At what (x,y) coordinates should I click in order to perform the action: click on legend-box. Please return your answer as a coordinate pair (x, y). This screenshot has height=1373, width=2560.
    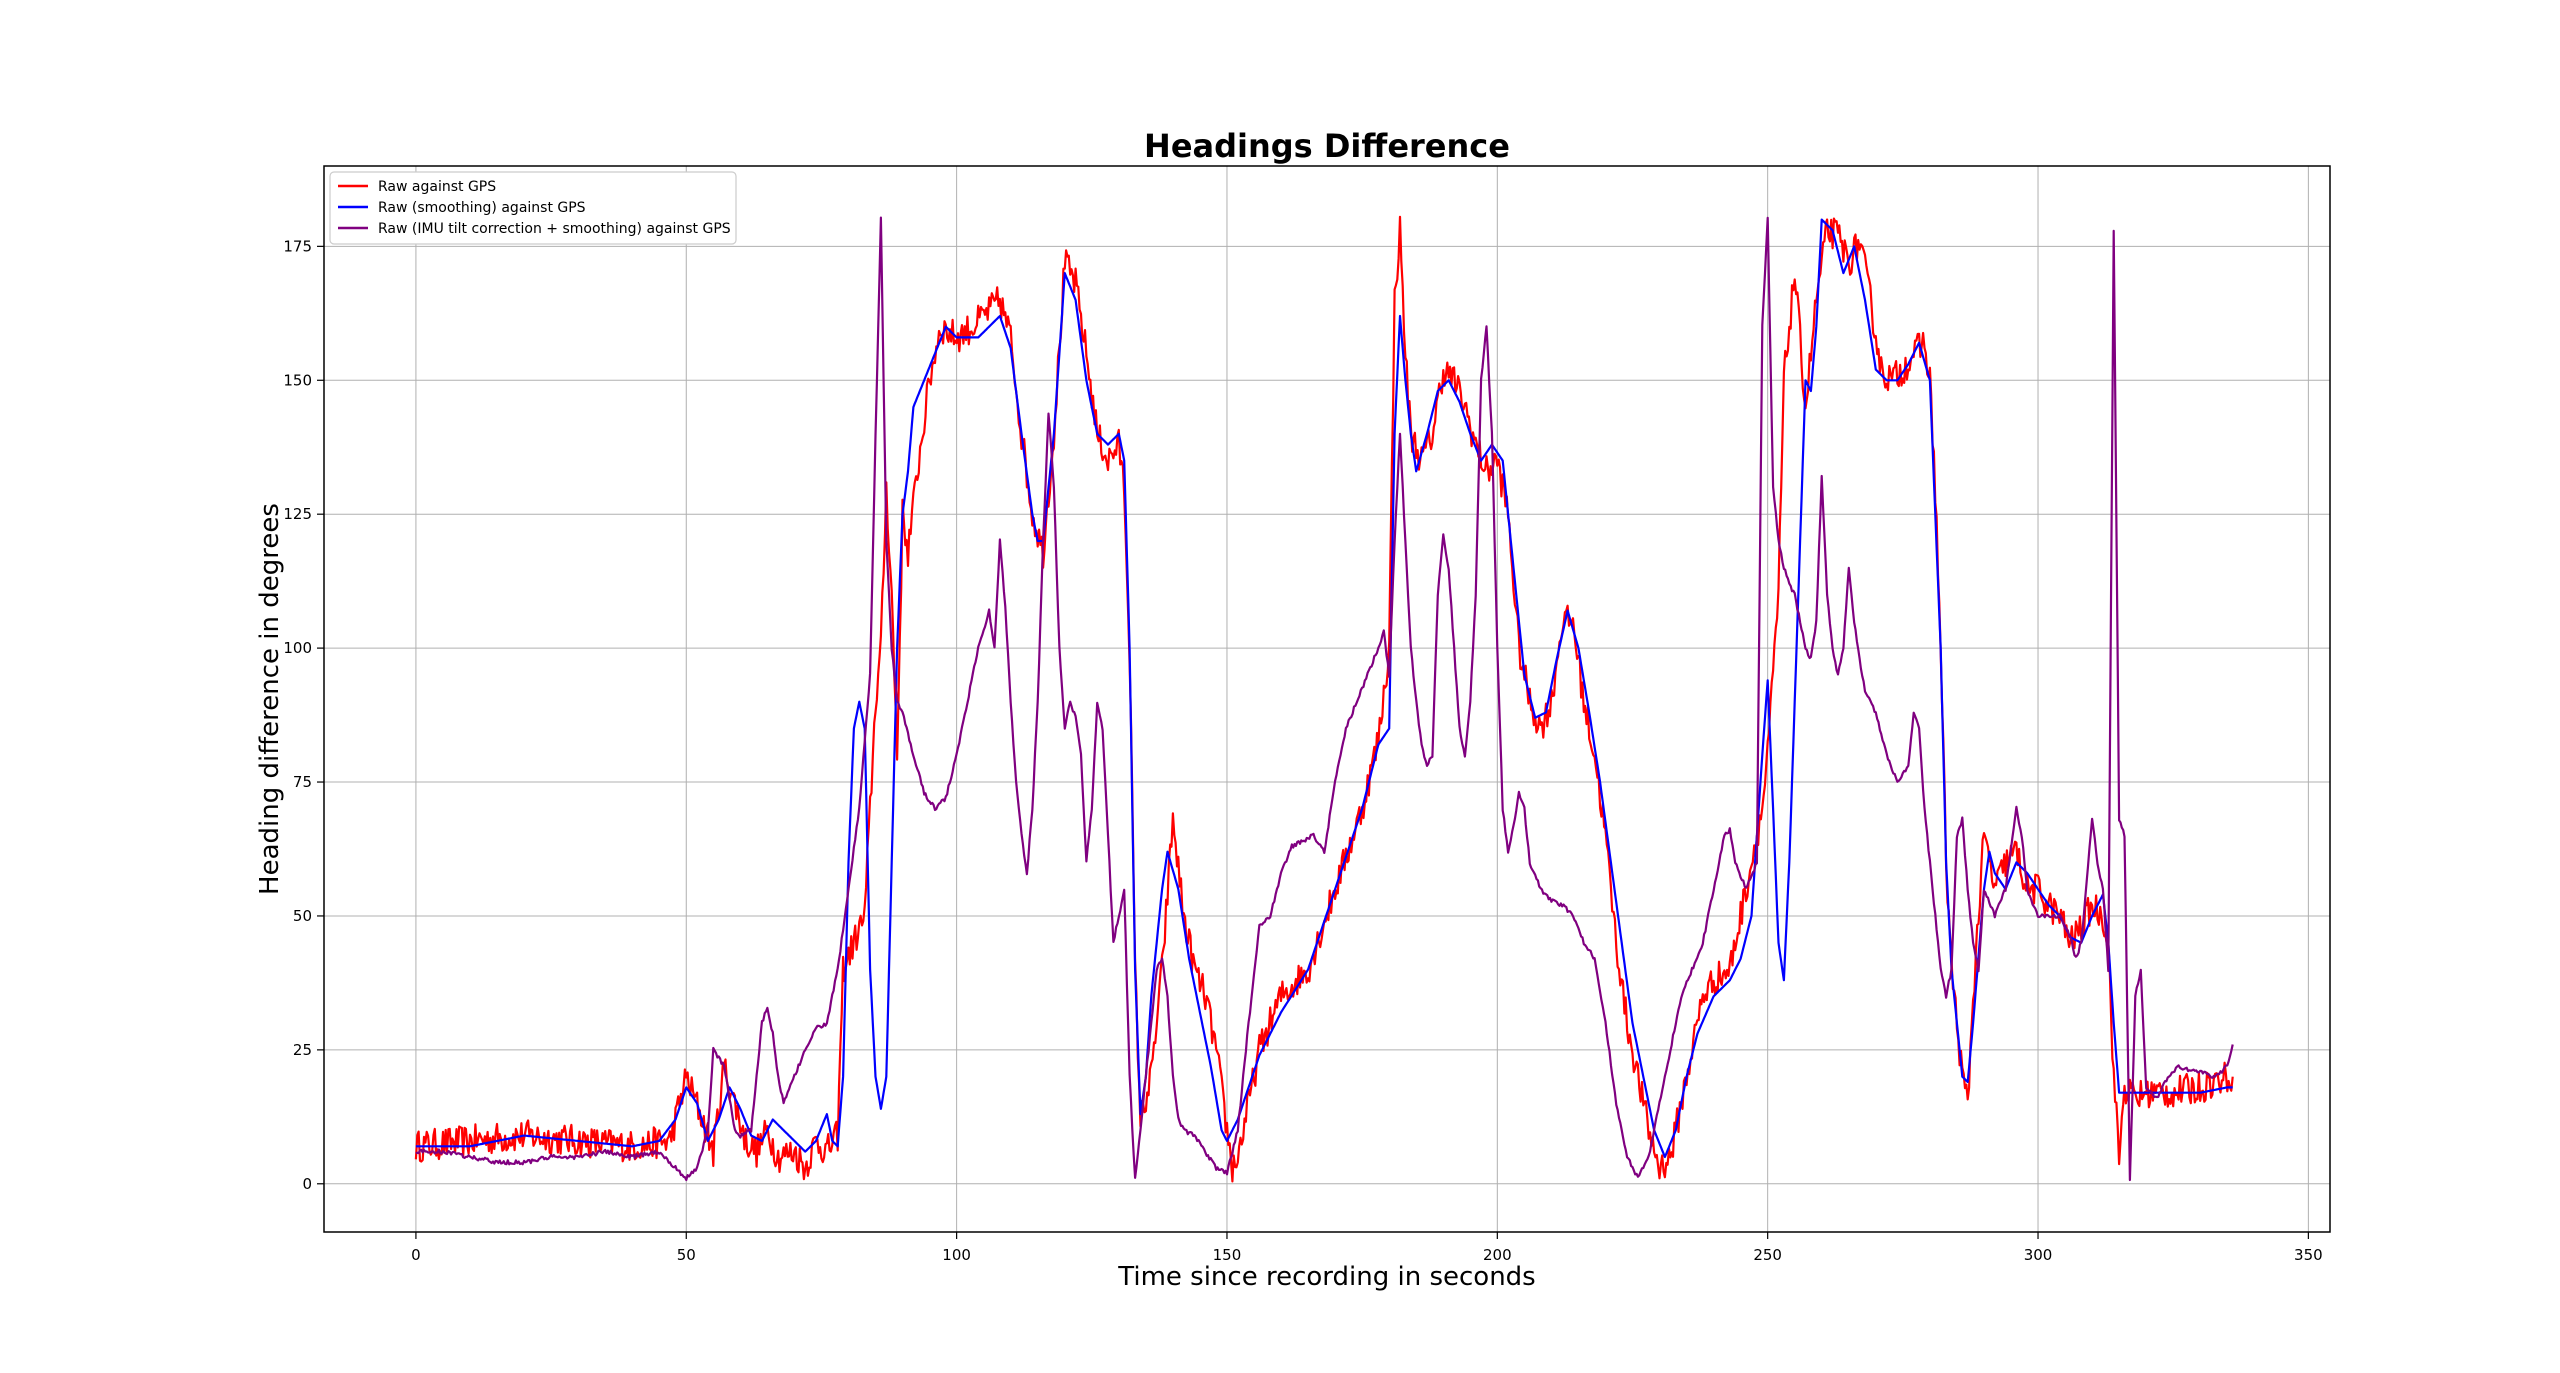
    Looking at the image, I should click on (533, 208).